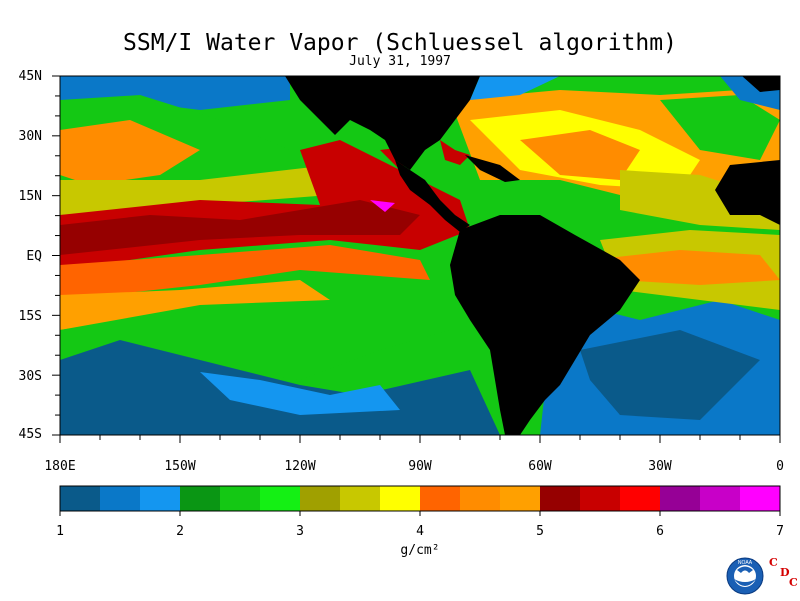 This screenshot has height=601, width=800. Describe the element at coordinates (793, 582) in the screenshot. I see `logo-letter-c2: C` at that location.